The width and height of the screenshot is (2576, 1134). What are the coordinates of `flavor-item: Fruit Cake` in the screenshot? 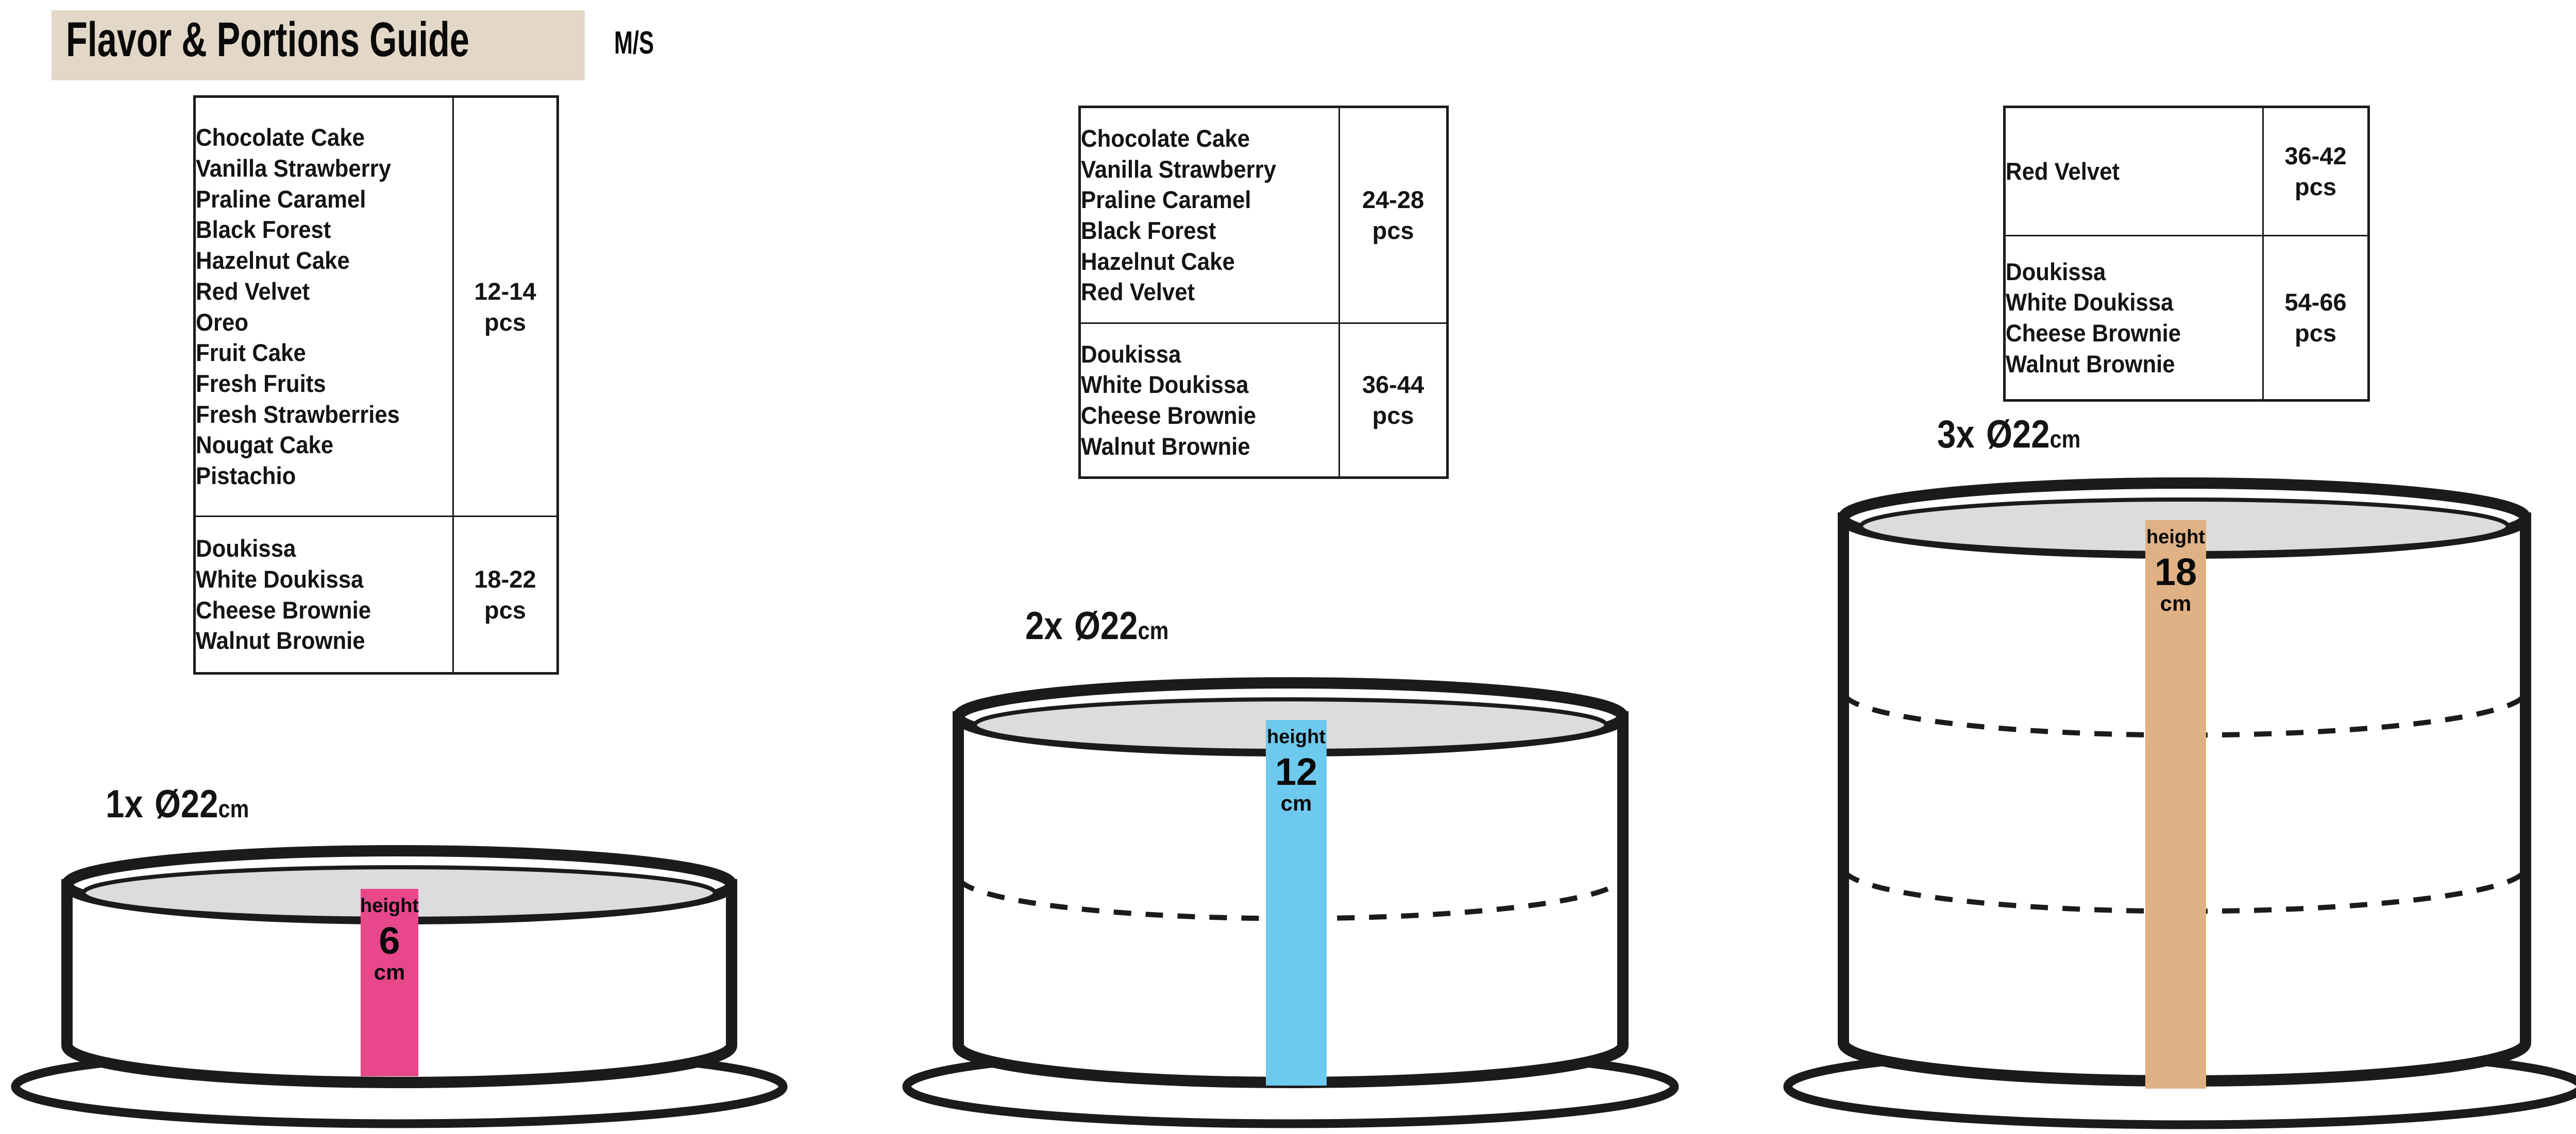 It's located at (251, 353).